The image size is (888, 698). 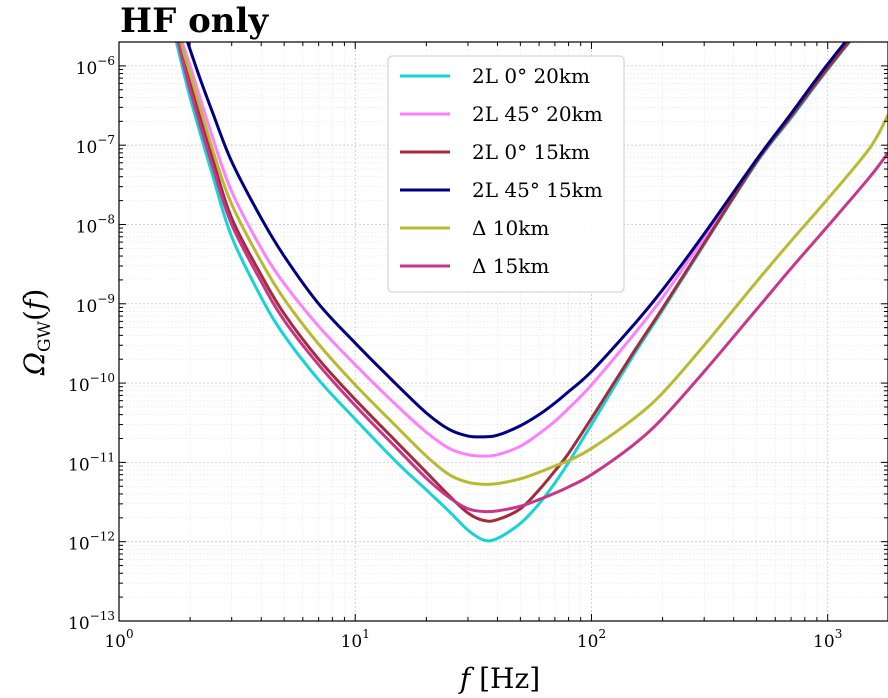 What do you see at coordinates (95, 224) in the screenshot?
I see `y-tick-label: 10⁻⁸` at bounding box center [95, 224].